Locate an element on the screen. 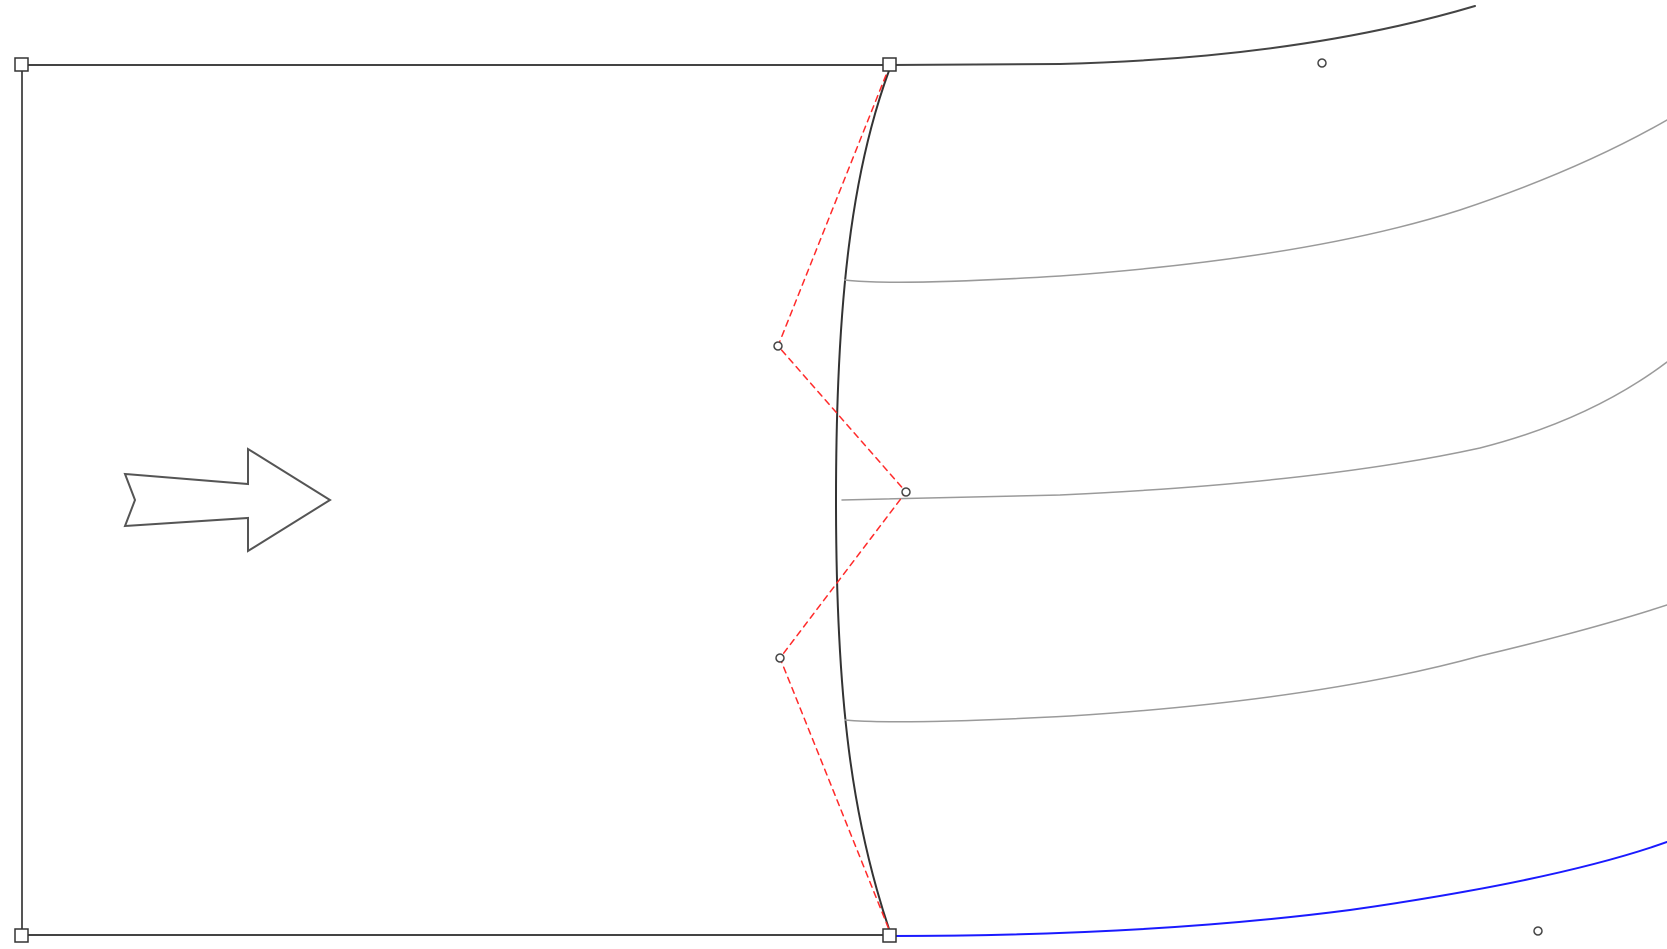  bottom-wall-curve is located at coordinates (1278, 889).